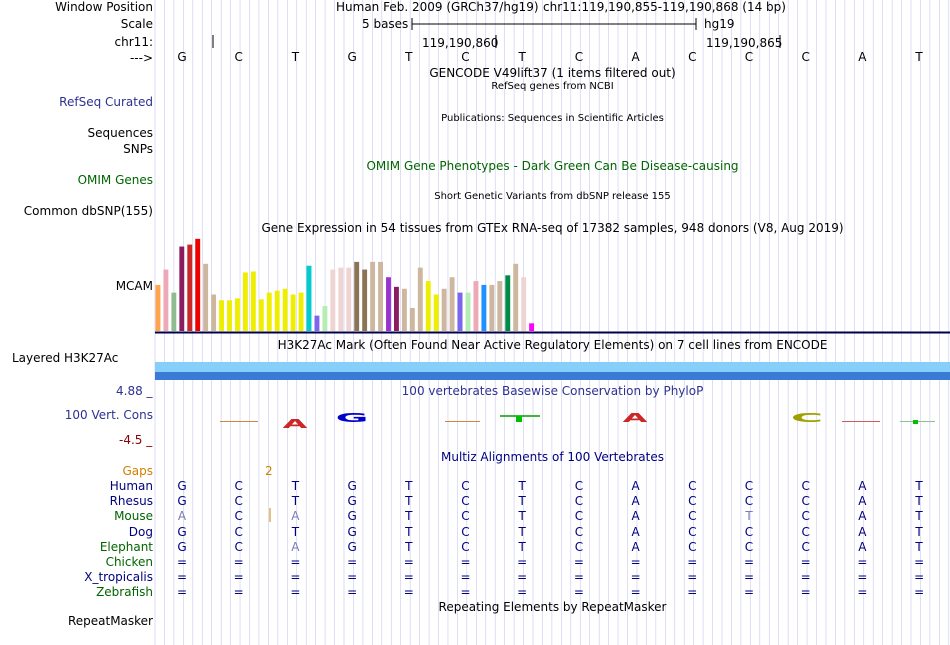  I want to click on base-letter: T, so click(919, 57).